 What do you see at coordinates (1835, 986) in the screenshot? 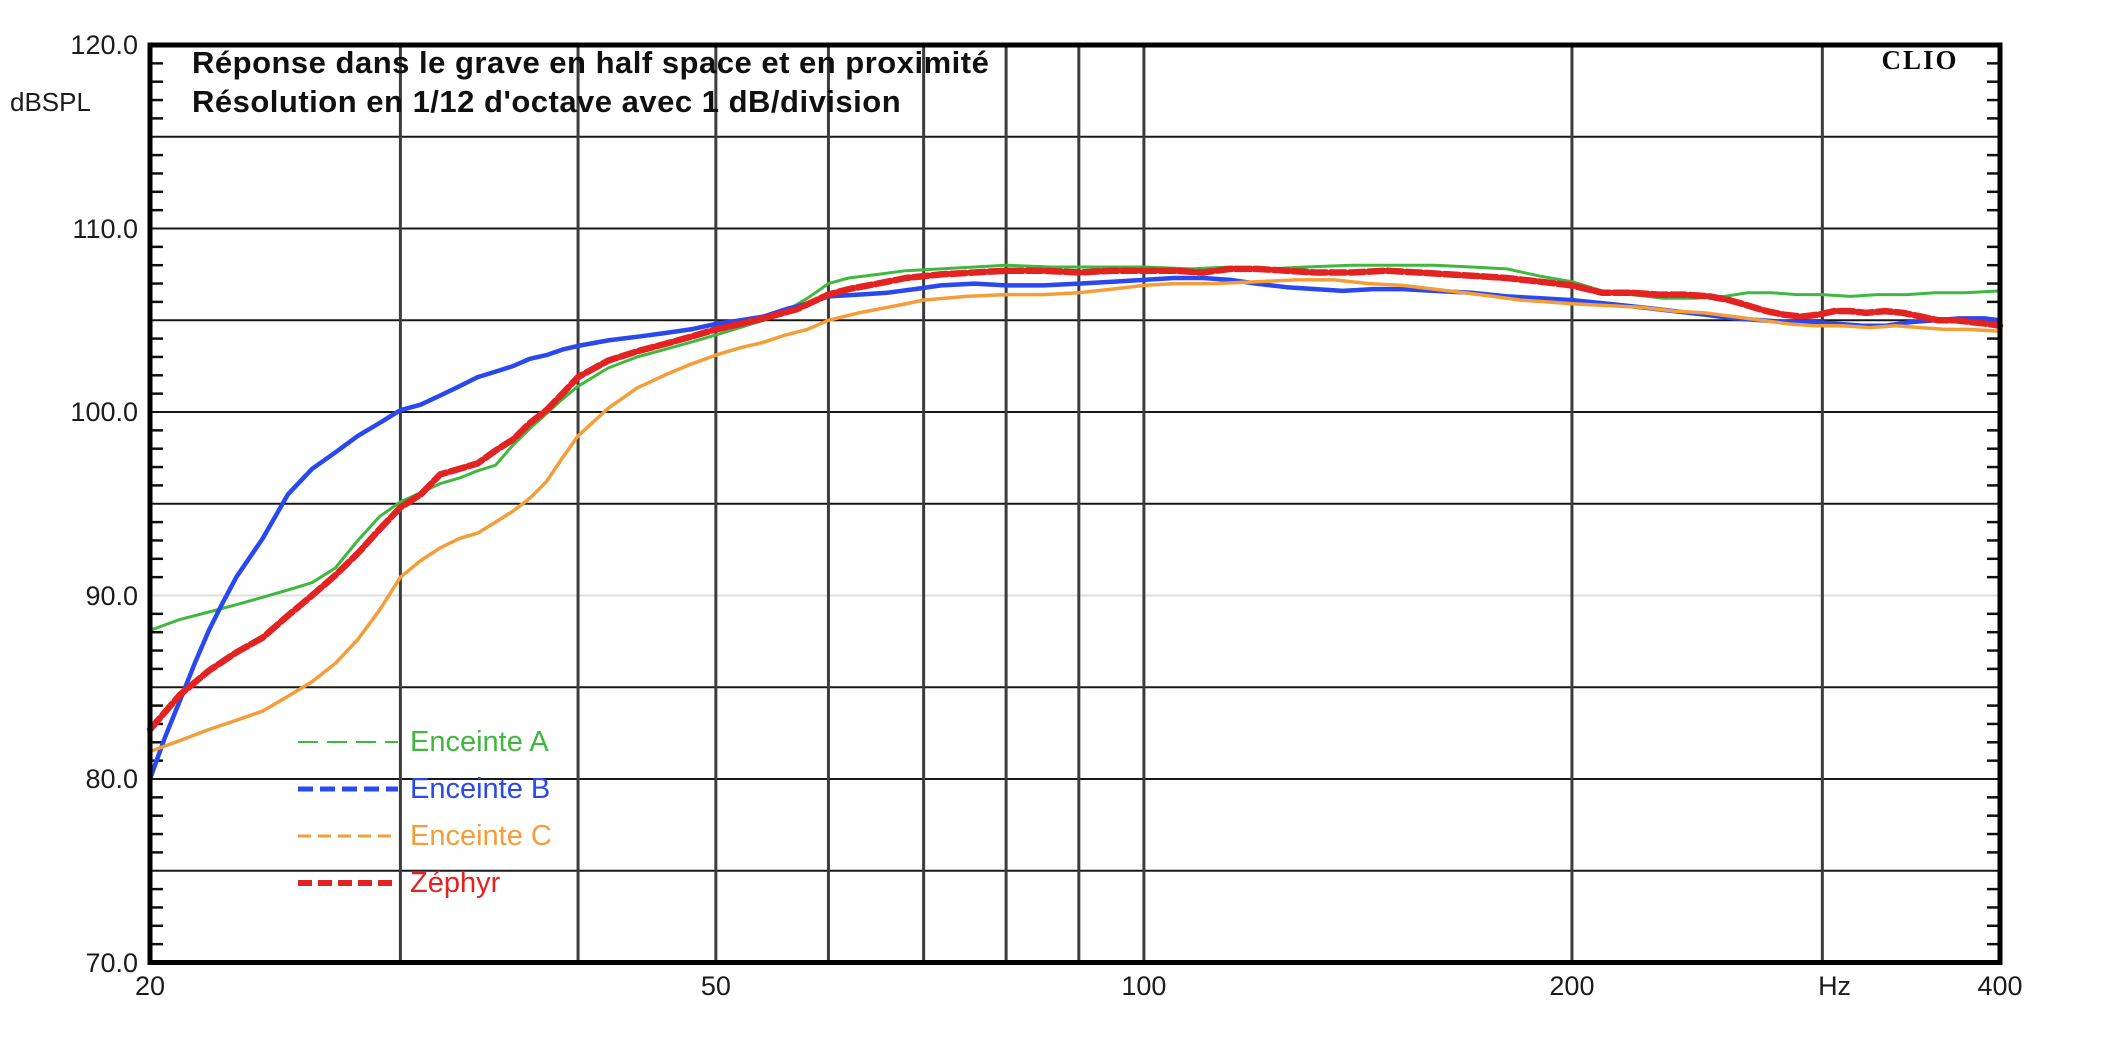
I see `x-tick-label-Hz: Hz` at bounding box center [1835, 986].